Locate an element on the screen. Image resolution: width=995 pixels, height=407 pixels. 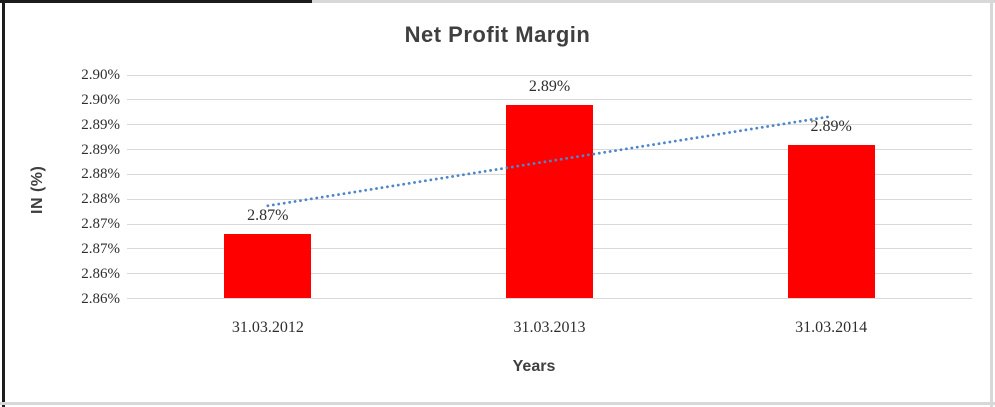
x-axis-tick-label: 31.03.2014 is located at coordinates (831, 327).